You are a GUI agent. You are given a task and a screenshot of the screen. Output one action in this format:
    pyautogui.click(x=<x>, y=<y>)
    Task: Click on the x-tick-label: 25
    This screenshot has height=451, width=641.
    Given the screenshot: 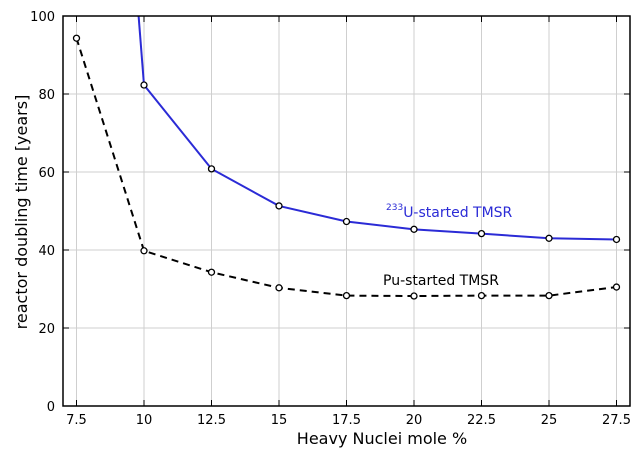 What is the action you would take?
    pyautogui.click(x=549, y=420)
    